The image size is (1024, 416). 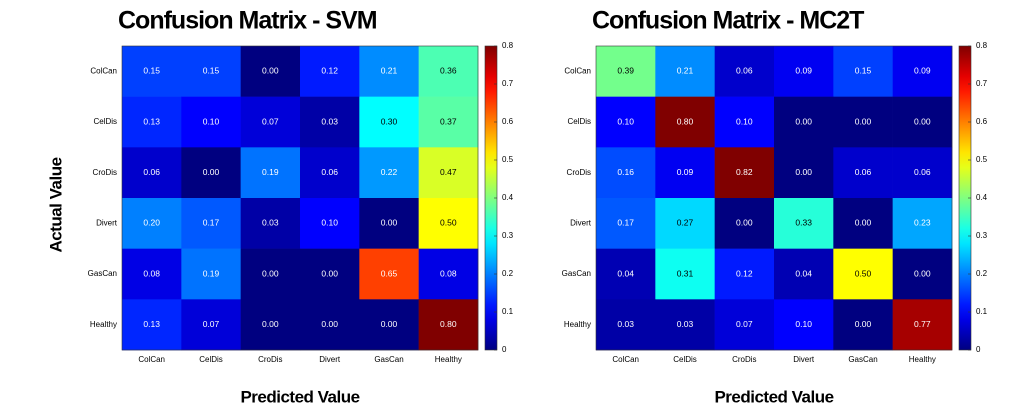 I want to click on cell-label: 0.06, so click(x=922, y=172).